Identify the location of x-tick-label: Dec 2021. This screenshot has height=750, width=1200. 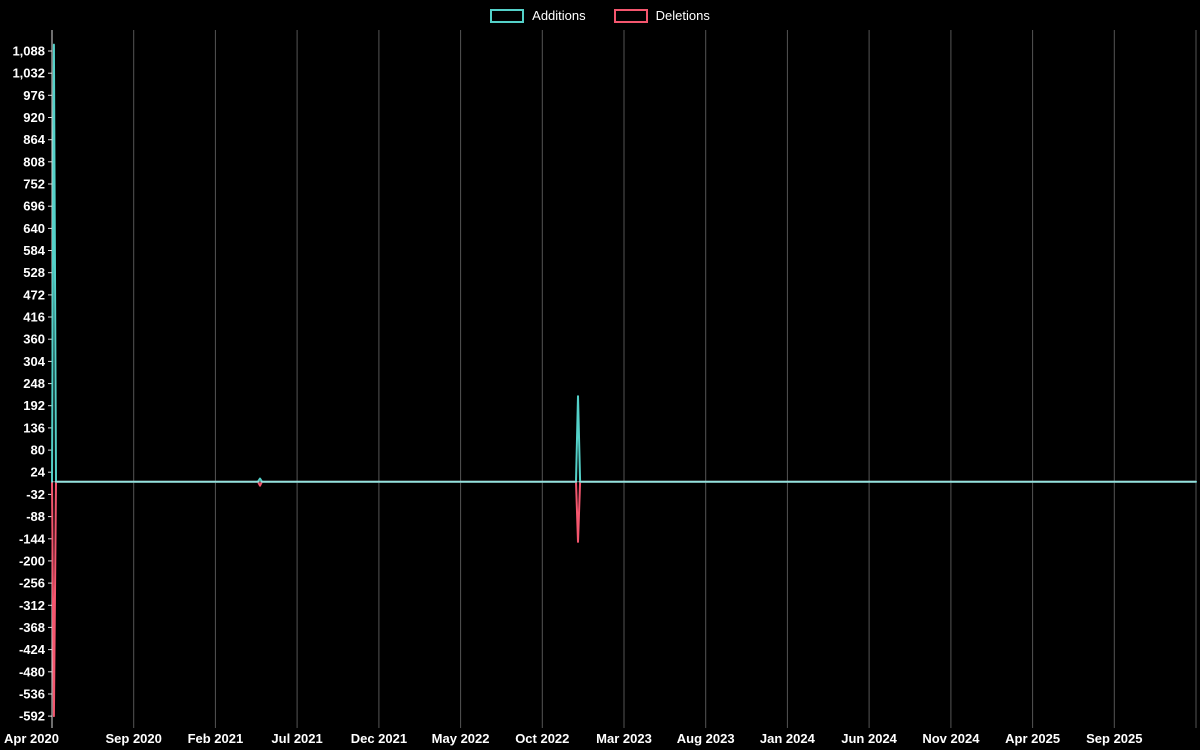
(379, 738).